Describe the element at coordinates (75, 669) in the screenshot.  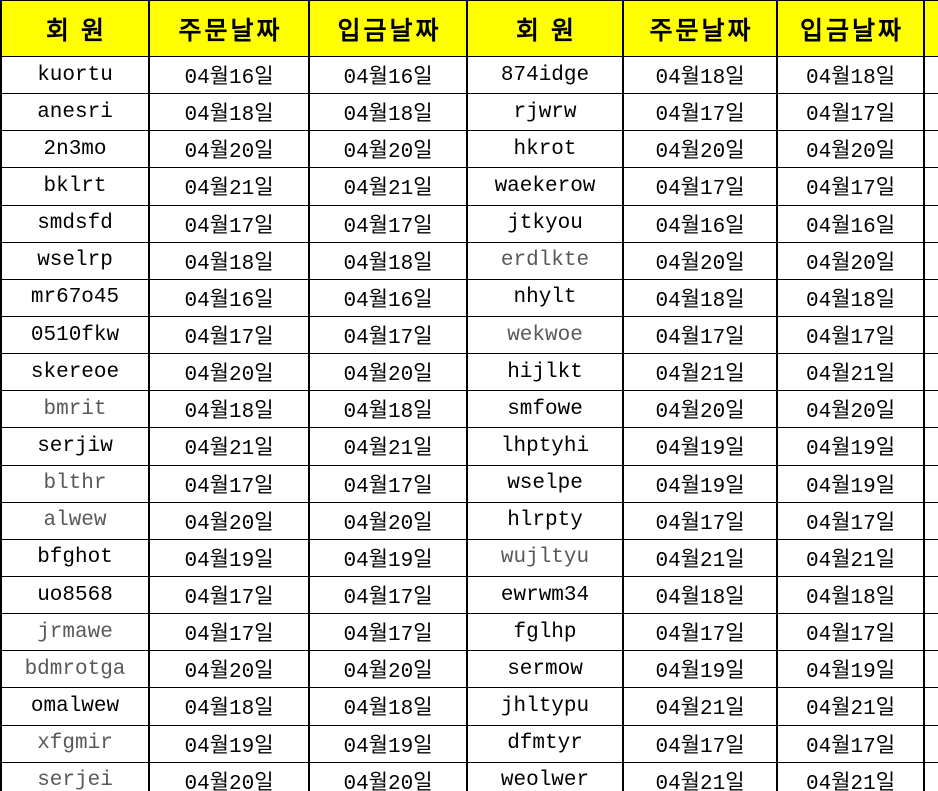
I see `member-cell: bdmrotga` at that location.